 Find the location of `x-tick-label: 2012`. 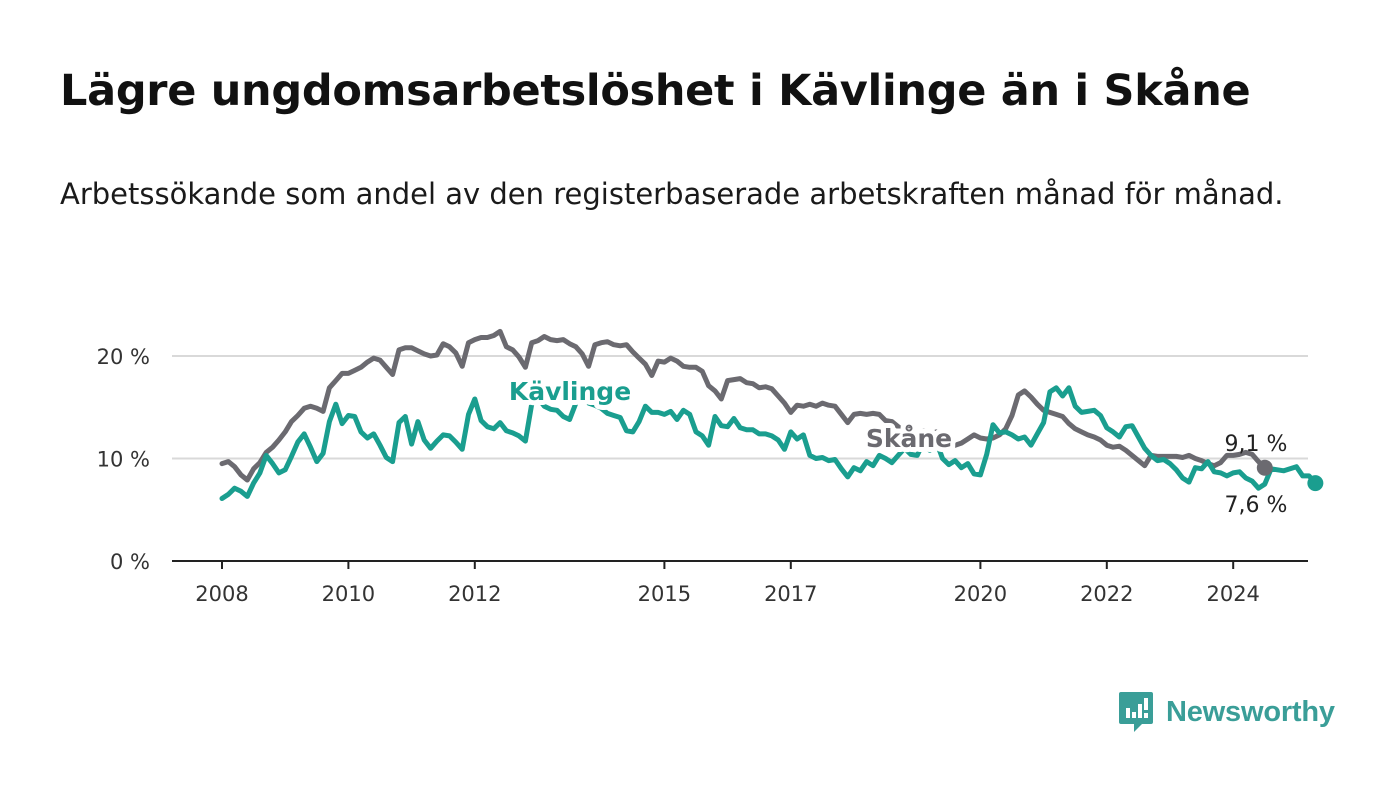

x-tick-label: 2012 is located at coordinates (474, 594).